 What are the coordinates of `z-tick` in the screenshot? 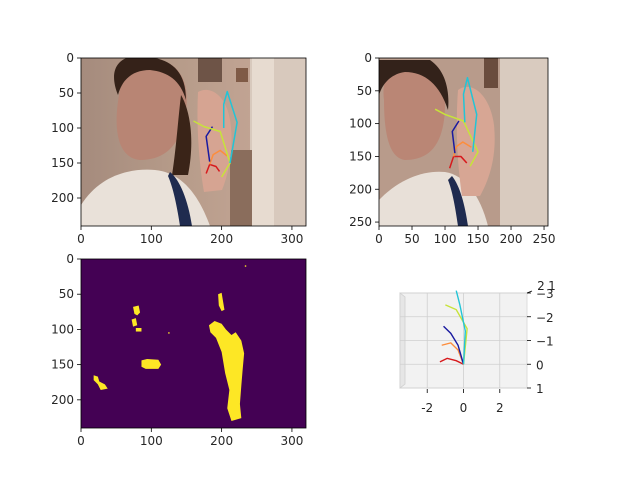 It's located at (529, 292).